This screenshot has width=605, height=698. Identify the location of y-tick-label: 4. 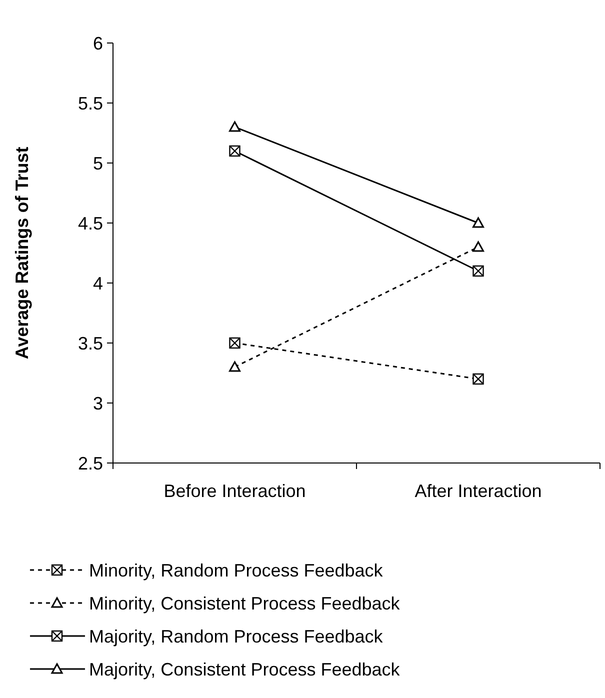
(97, 283).